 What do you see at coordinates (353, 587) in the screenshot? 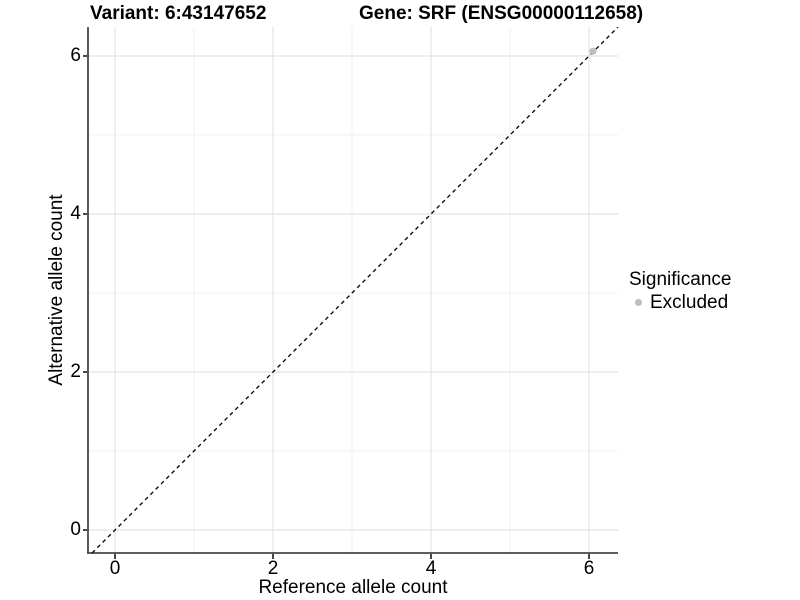
I see `x-axis-title: Reference allele count` at bounding box center [353, 587].